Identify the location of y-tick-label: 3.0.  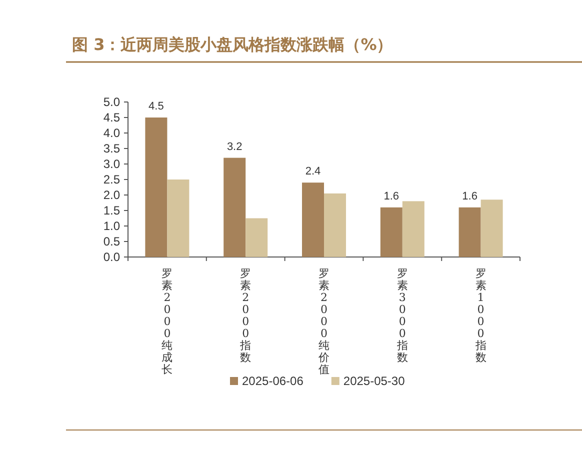
(111, 164).